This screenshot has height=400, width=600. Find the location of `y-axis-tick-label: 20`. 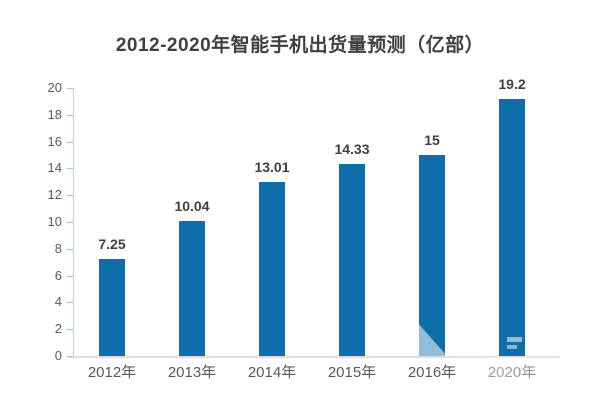

y-axis-tick-label: 20 is located at coordinates (54, 87).